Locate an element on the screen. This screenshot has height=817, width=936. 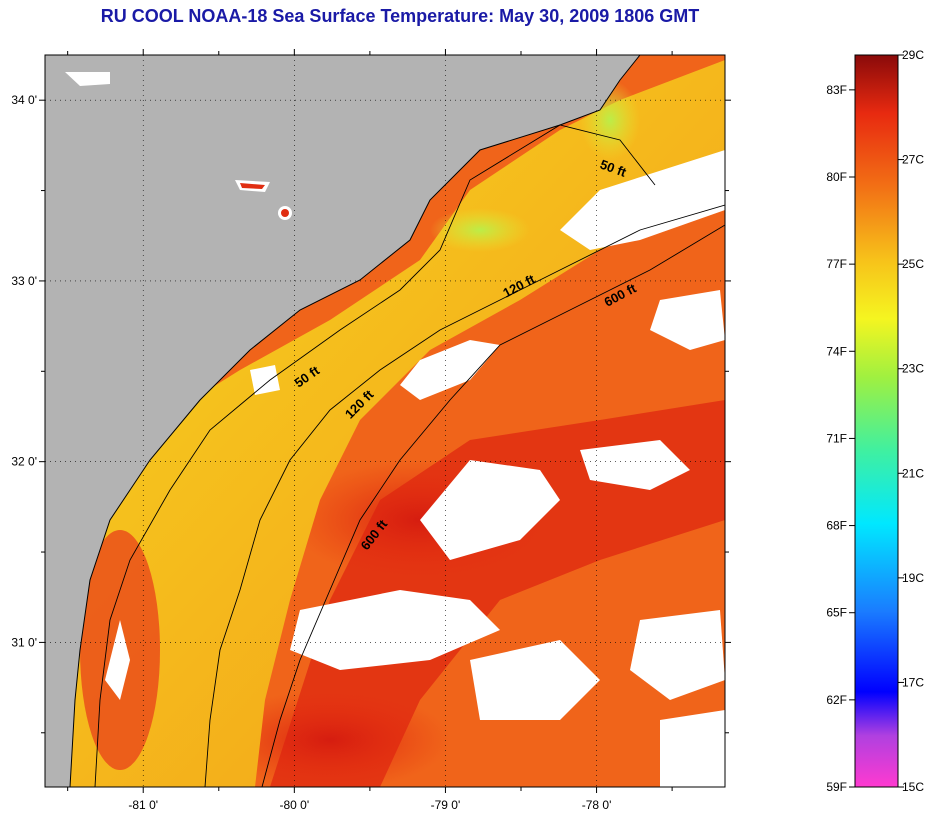
celsius-tick-label: 21C is located at coordinates (913, 473).